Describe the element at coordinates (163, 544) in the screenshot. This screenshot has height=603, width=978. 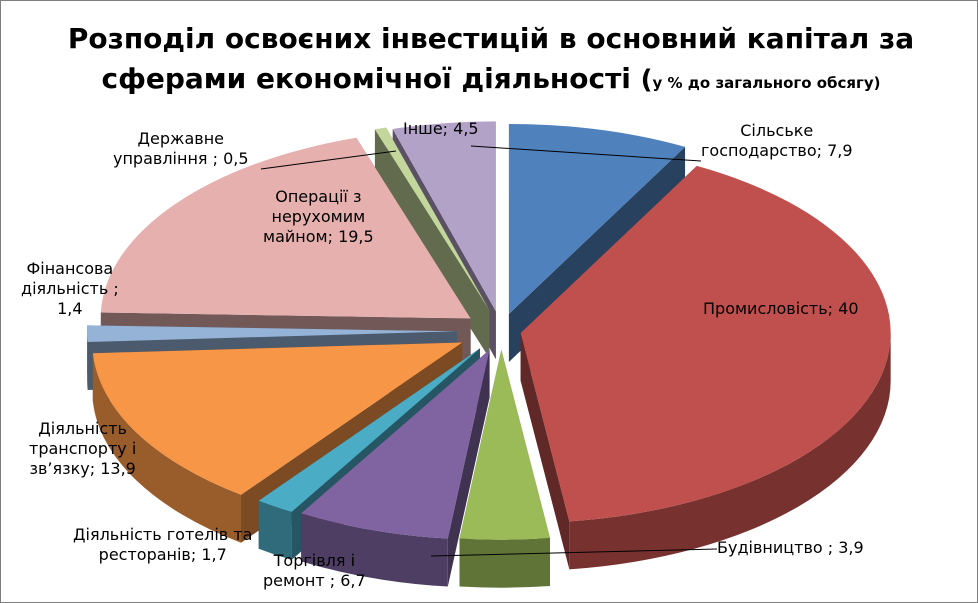
I see `label-hotels: Діяльність готелів та ресторанів; 1,7` at that location.